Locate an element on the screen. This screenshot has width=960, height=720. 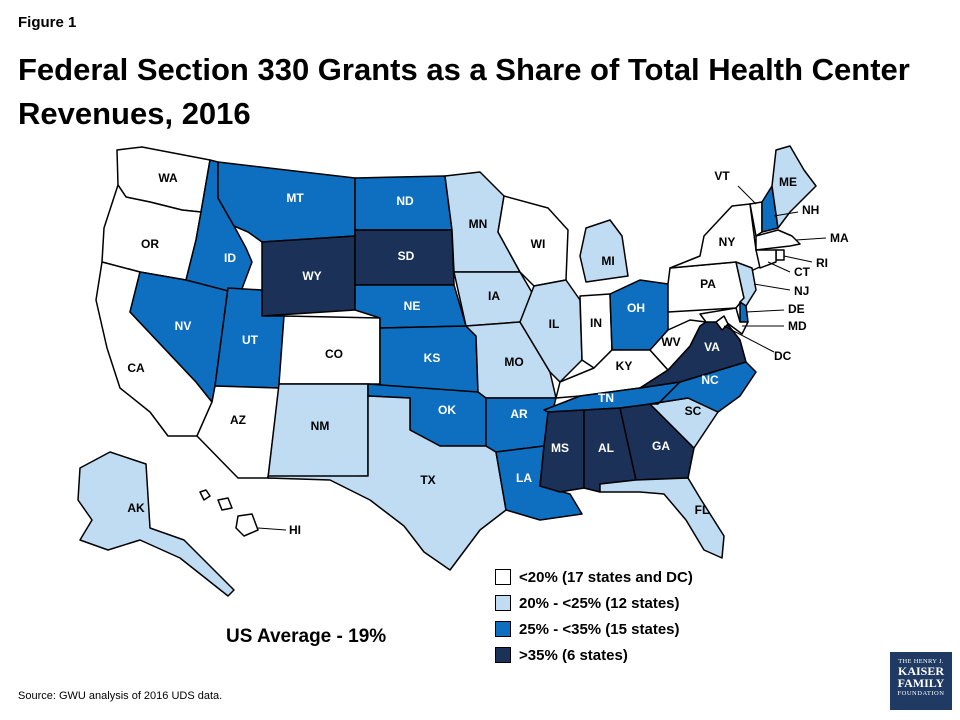
label-ut: UT is located at coordinates (250, 340).